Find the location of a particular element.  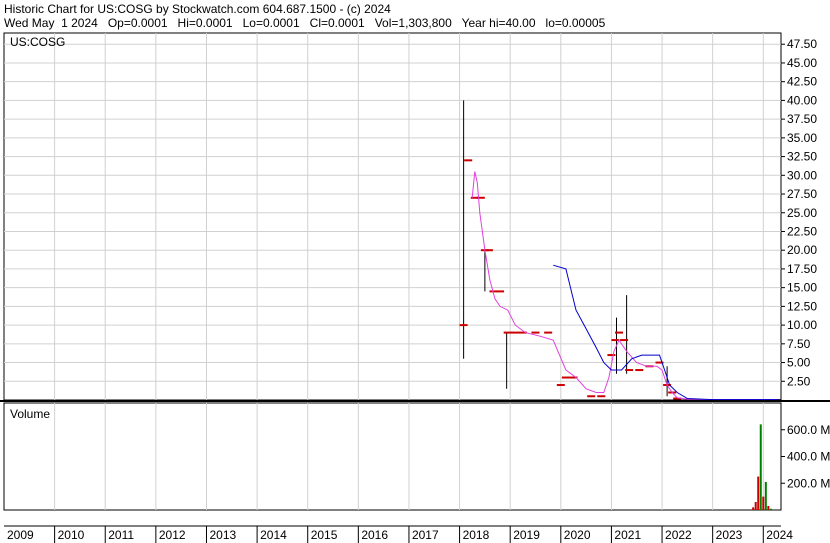

y-tick-label: 12.50 is located at coordinates (802, 306).